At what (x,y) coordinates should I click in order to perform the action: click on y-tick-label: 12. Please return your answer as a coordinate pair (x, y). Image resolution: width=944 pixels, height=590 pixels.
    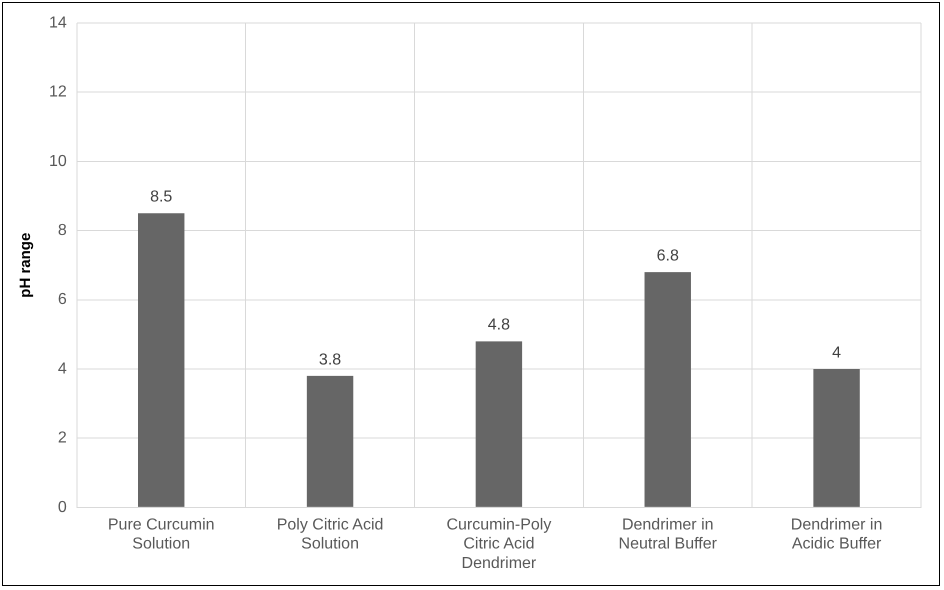
    Looking at the image, I should click on (58, 92).